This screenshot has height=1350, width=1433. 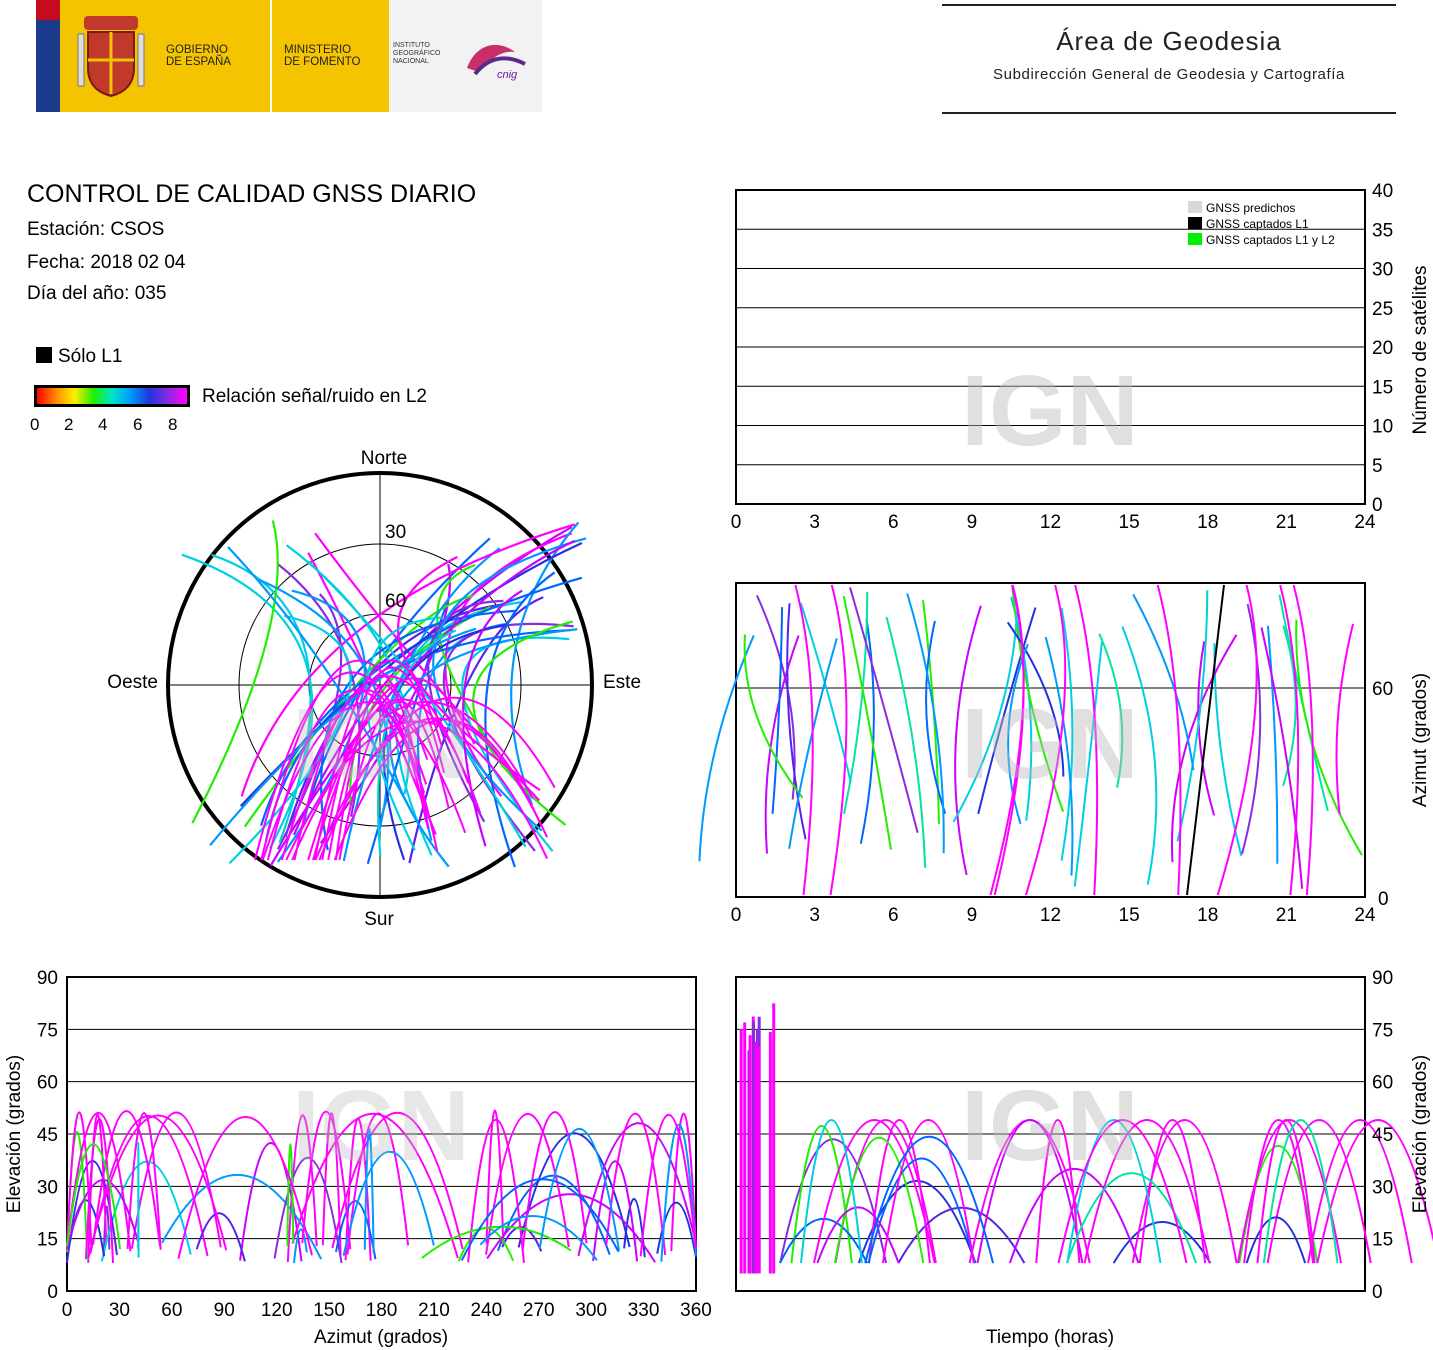 What do you see at coordinates (736, 522) in the screenshot?
I see `satellites-x-tick: 0` at bounding box center [736, 522].